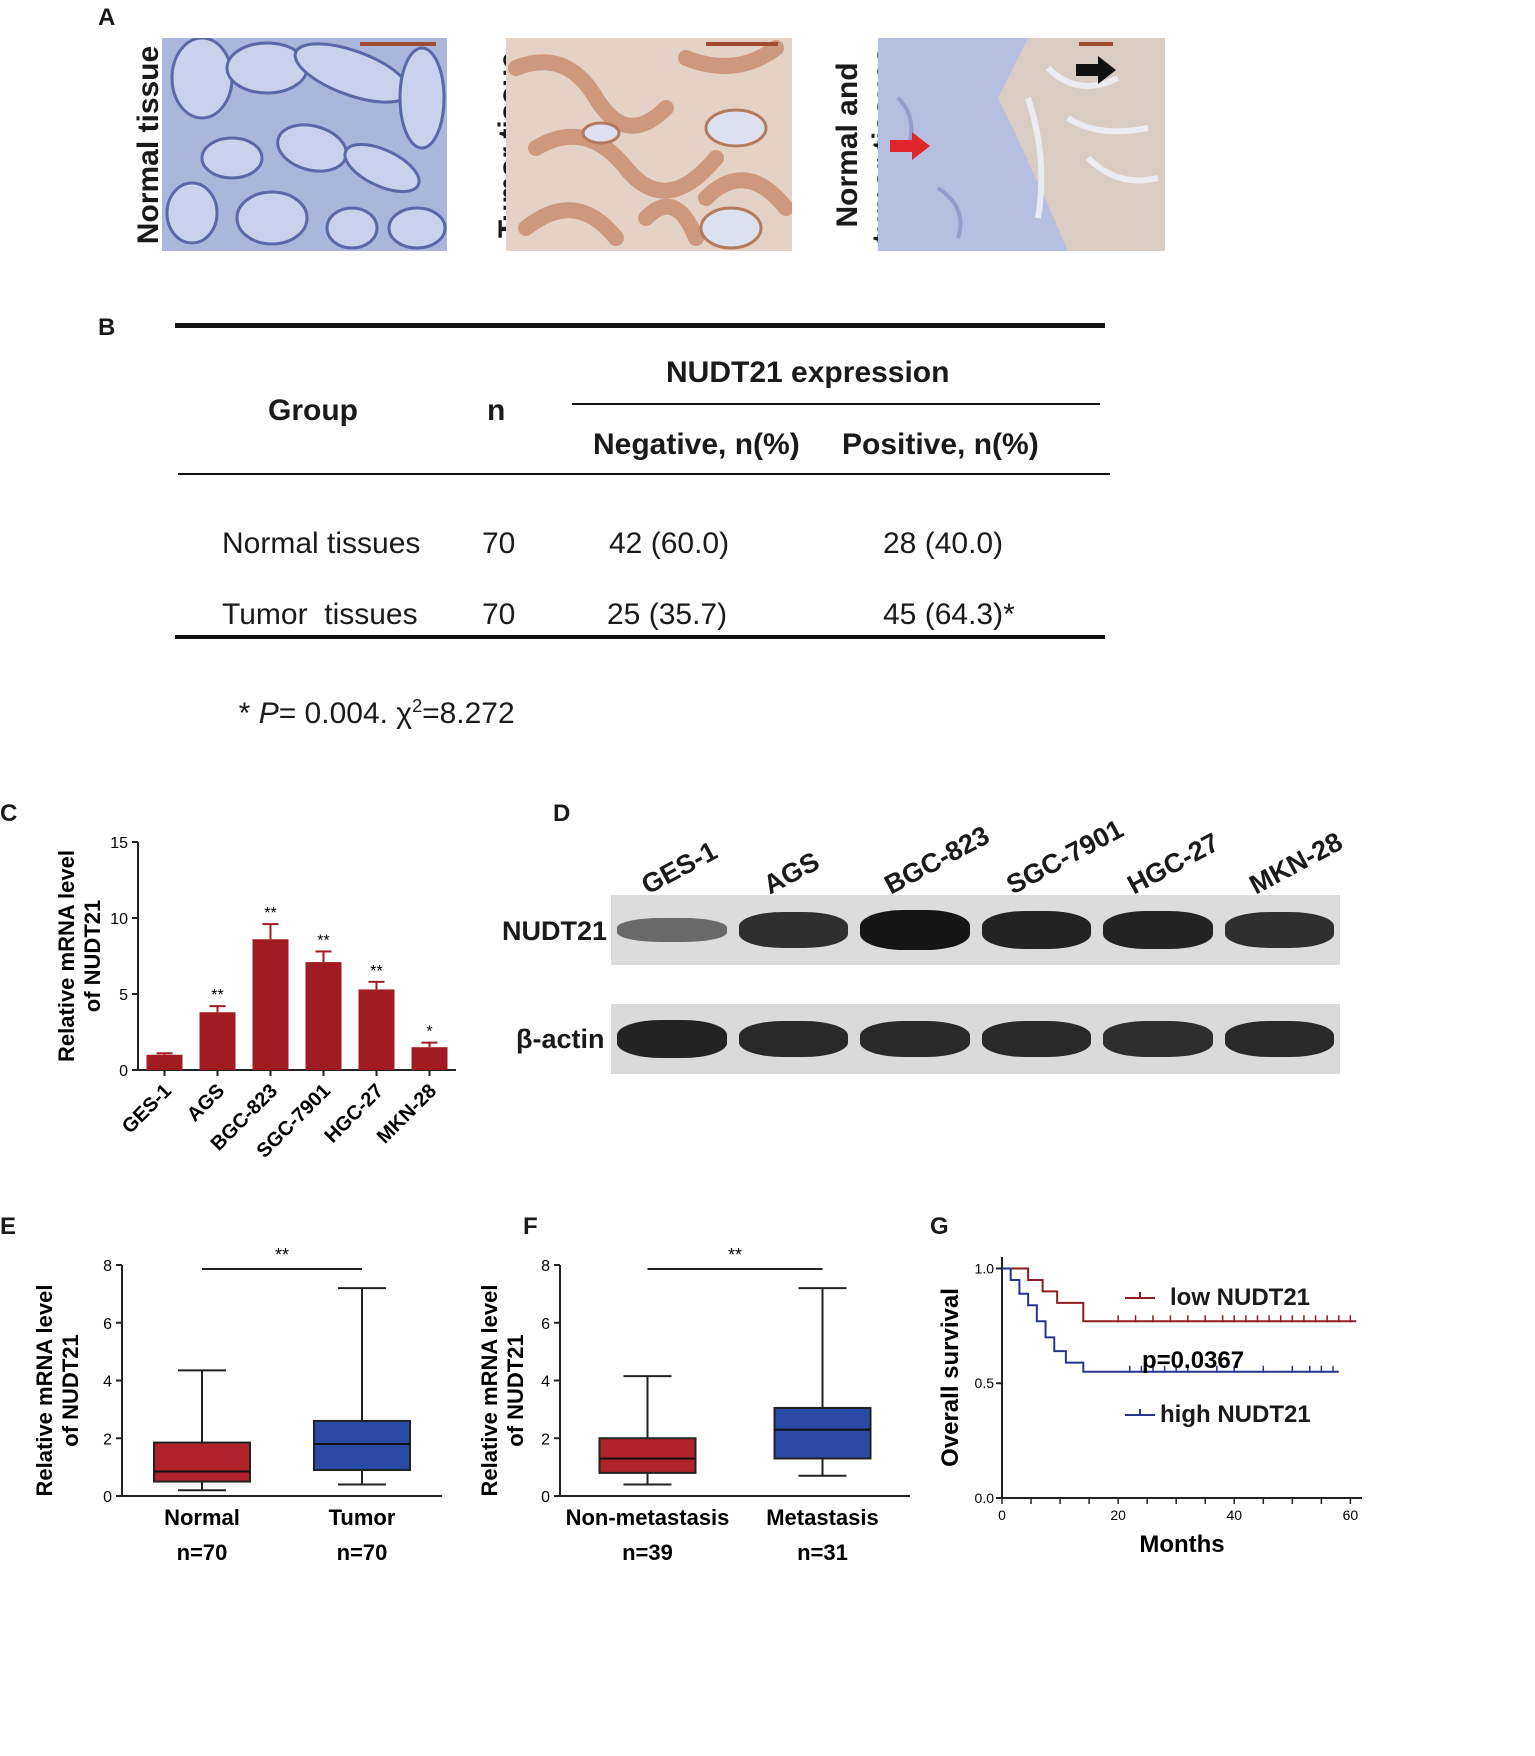 This screenshot has width=1535, height=1756. I want to click on p-value-annotation: p=0.0367, so click(1193, 1360).